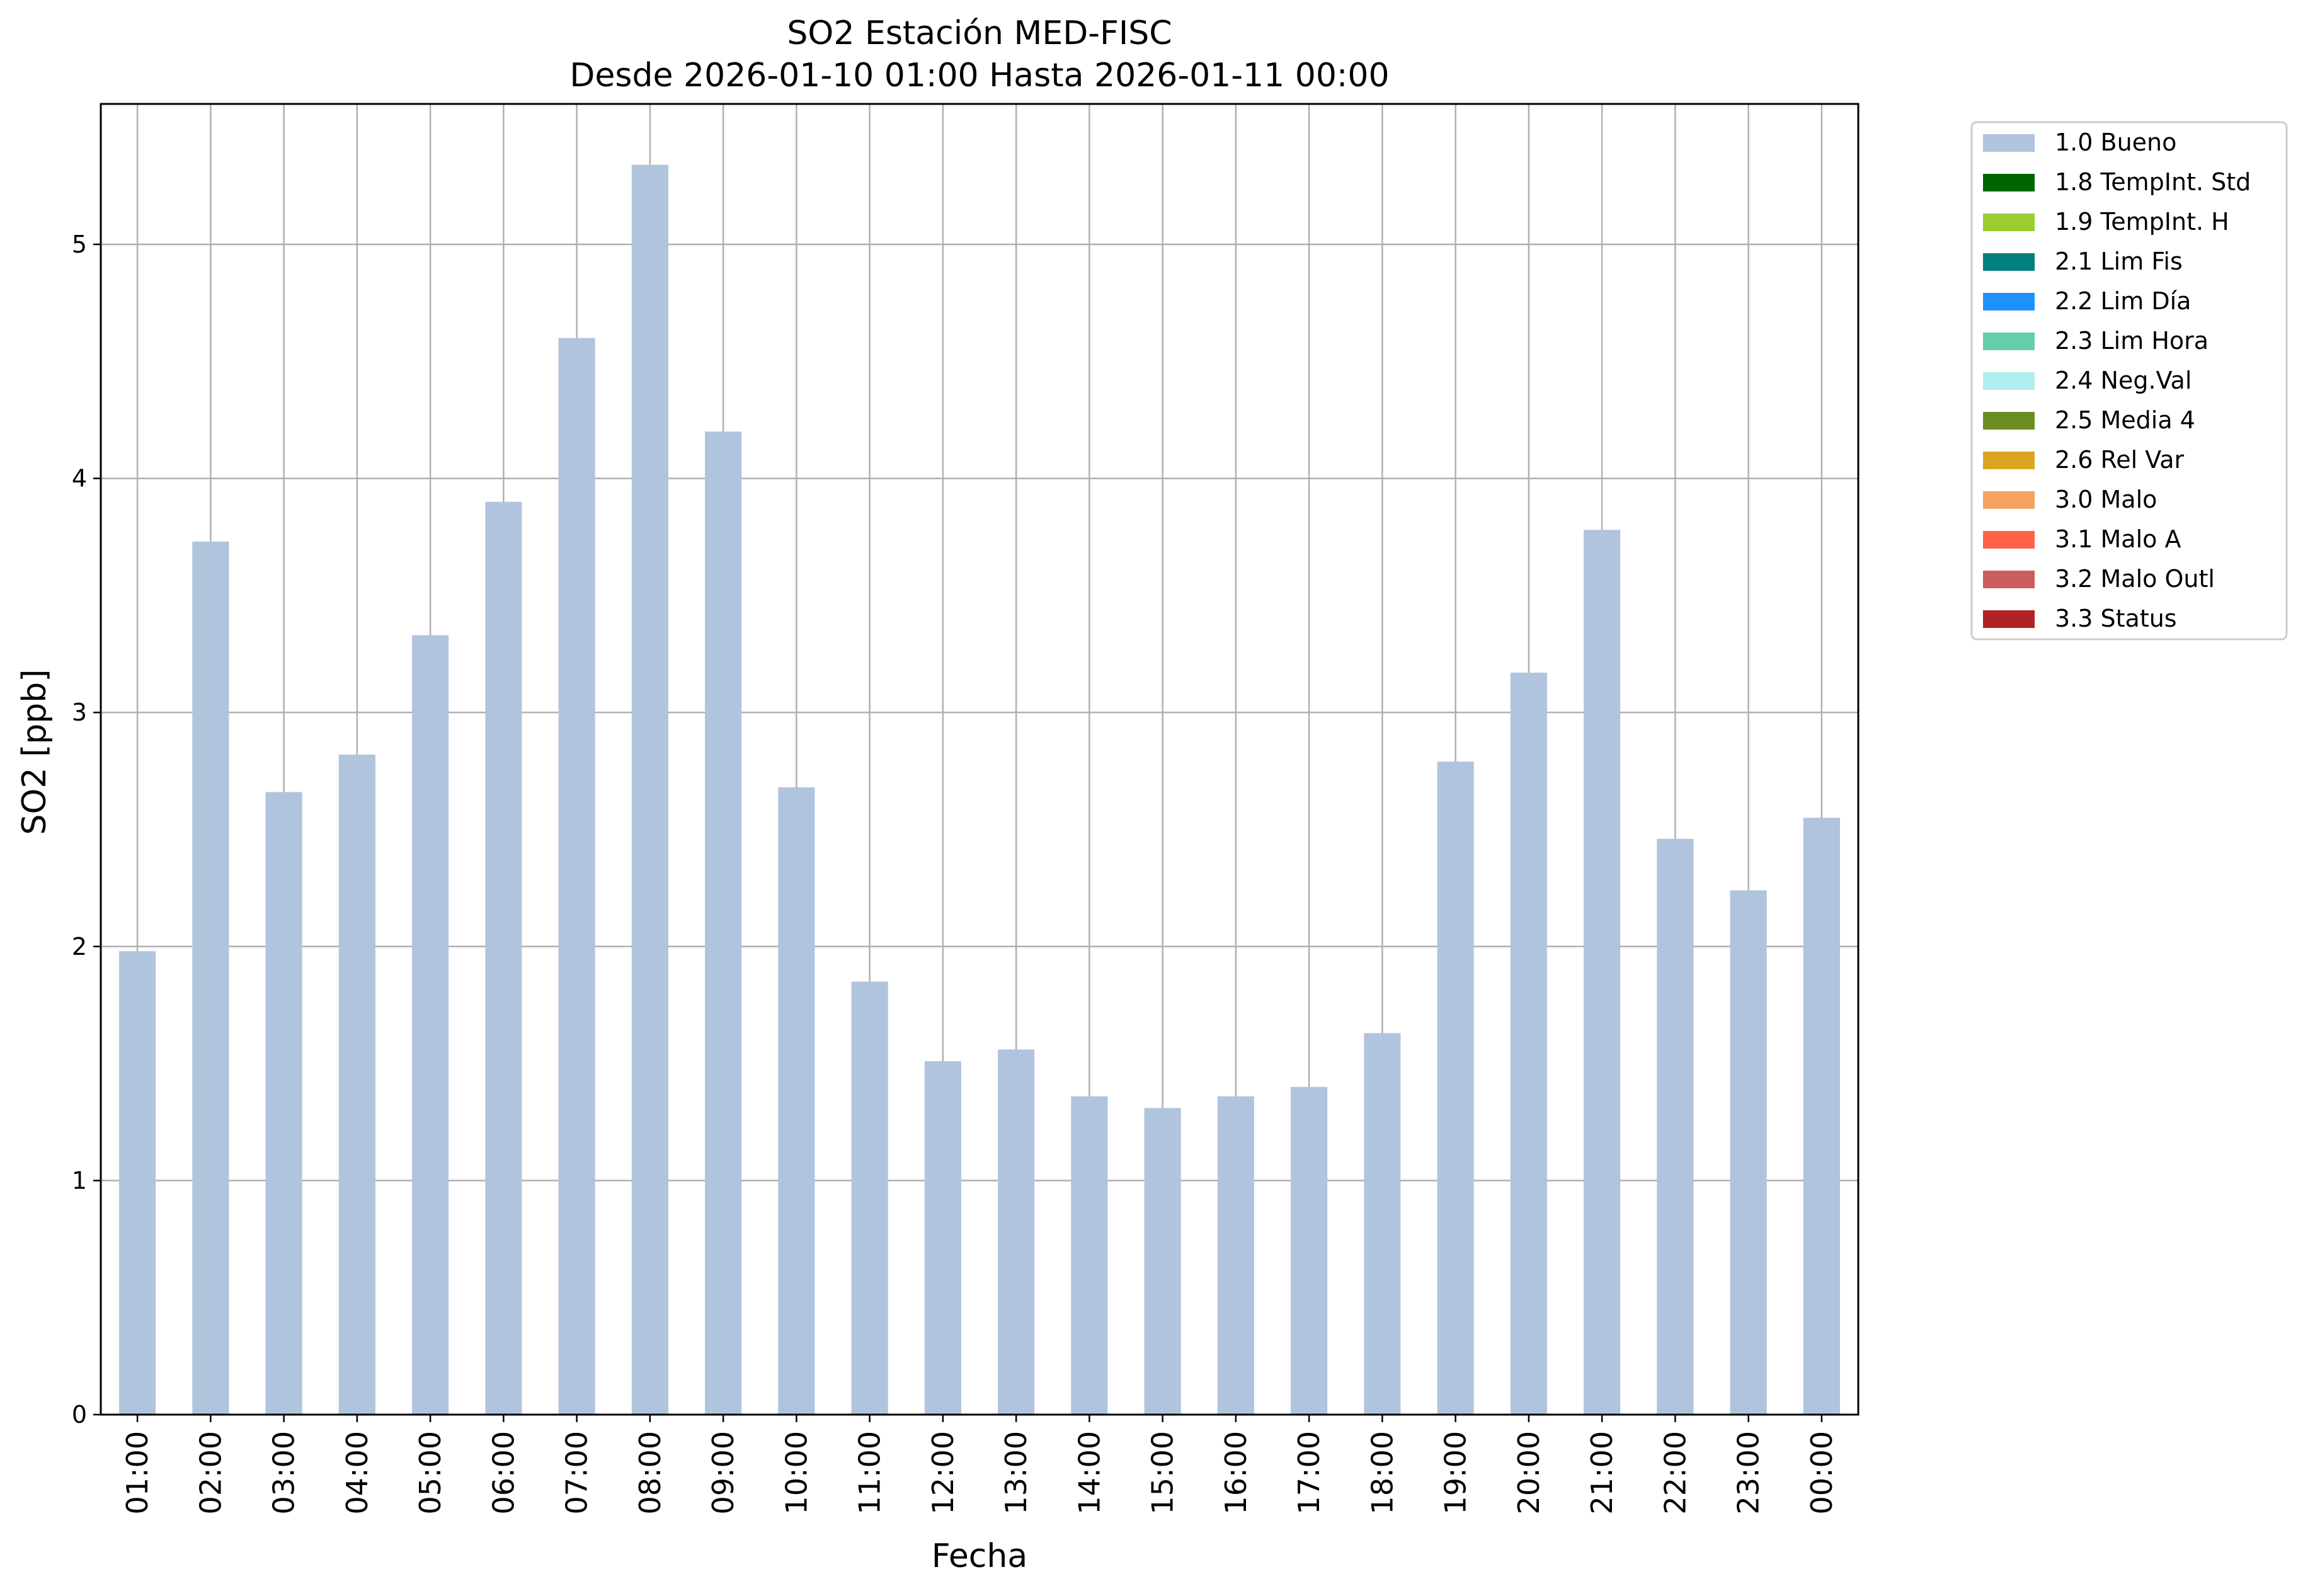 The image size is (2303, 1596). What do you see at coordinates (2142, 222) in the screenshot?
I see `legend-entry: 1.9 TempInt. H` at bounding box center [2142, 222].